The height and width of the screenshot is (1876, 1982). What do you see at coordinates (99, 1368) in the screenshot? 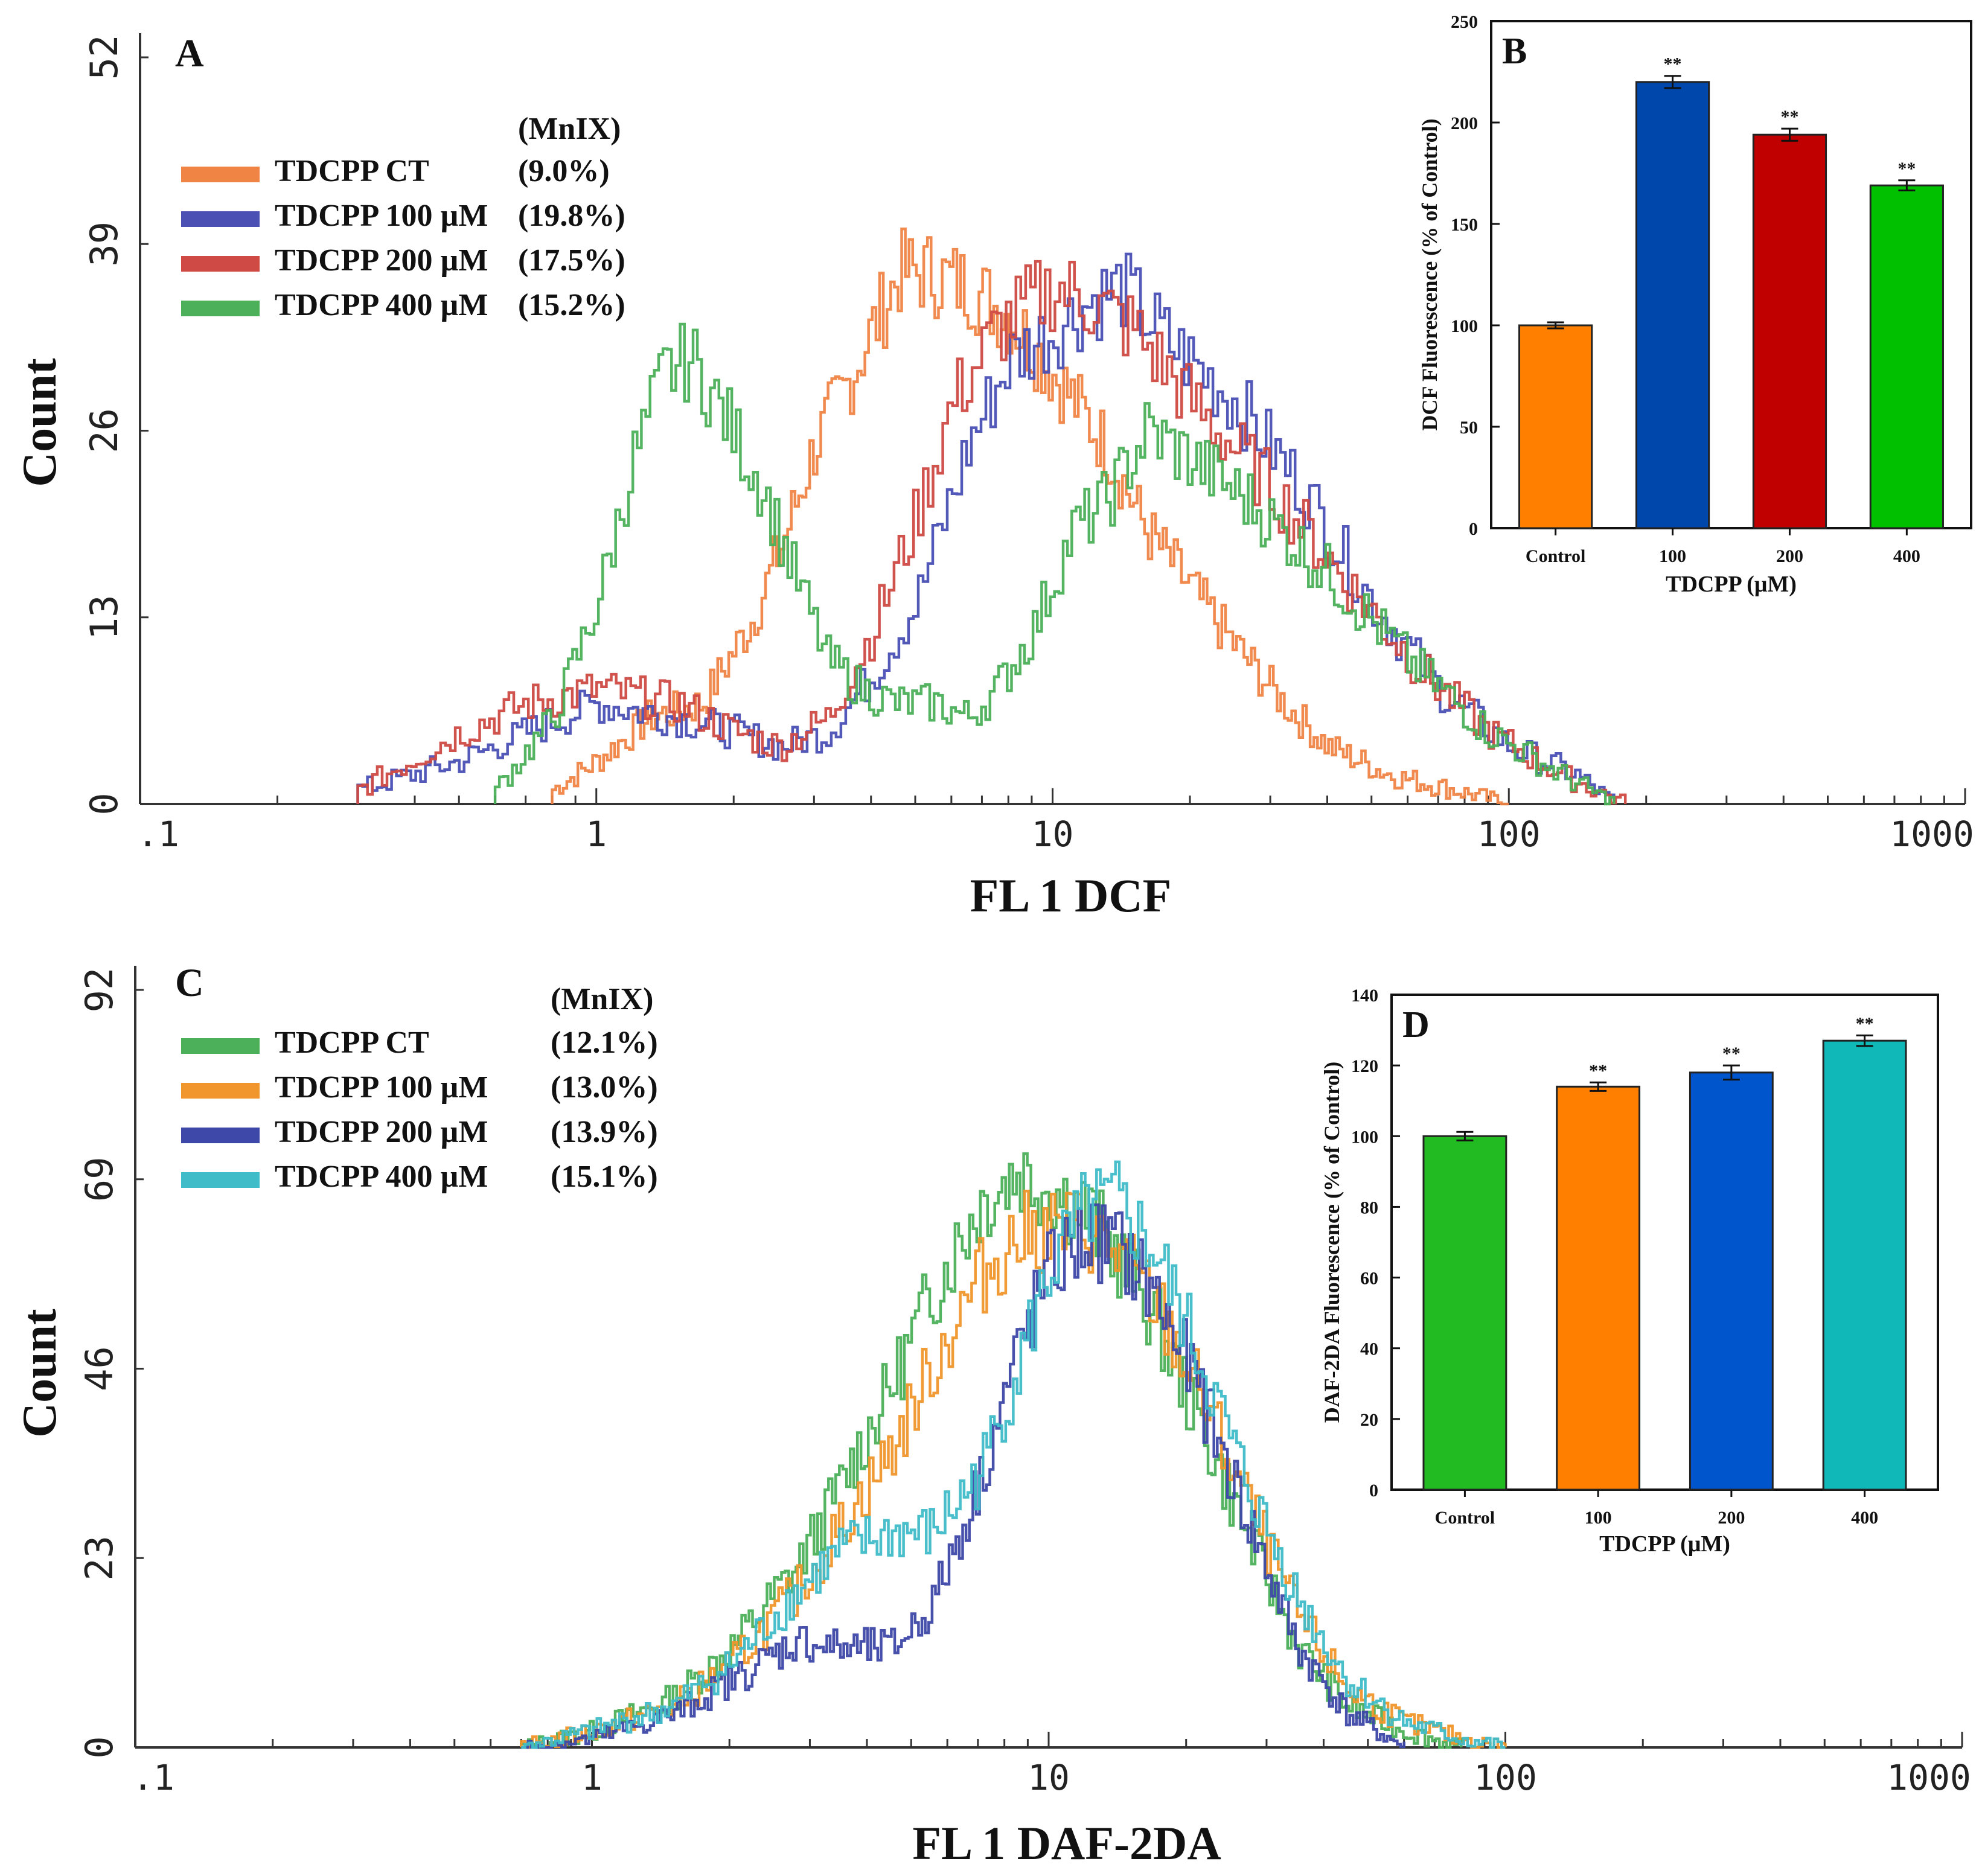
I see `y-tick-label: 46` at bounding box center [99, 1368].